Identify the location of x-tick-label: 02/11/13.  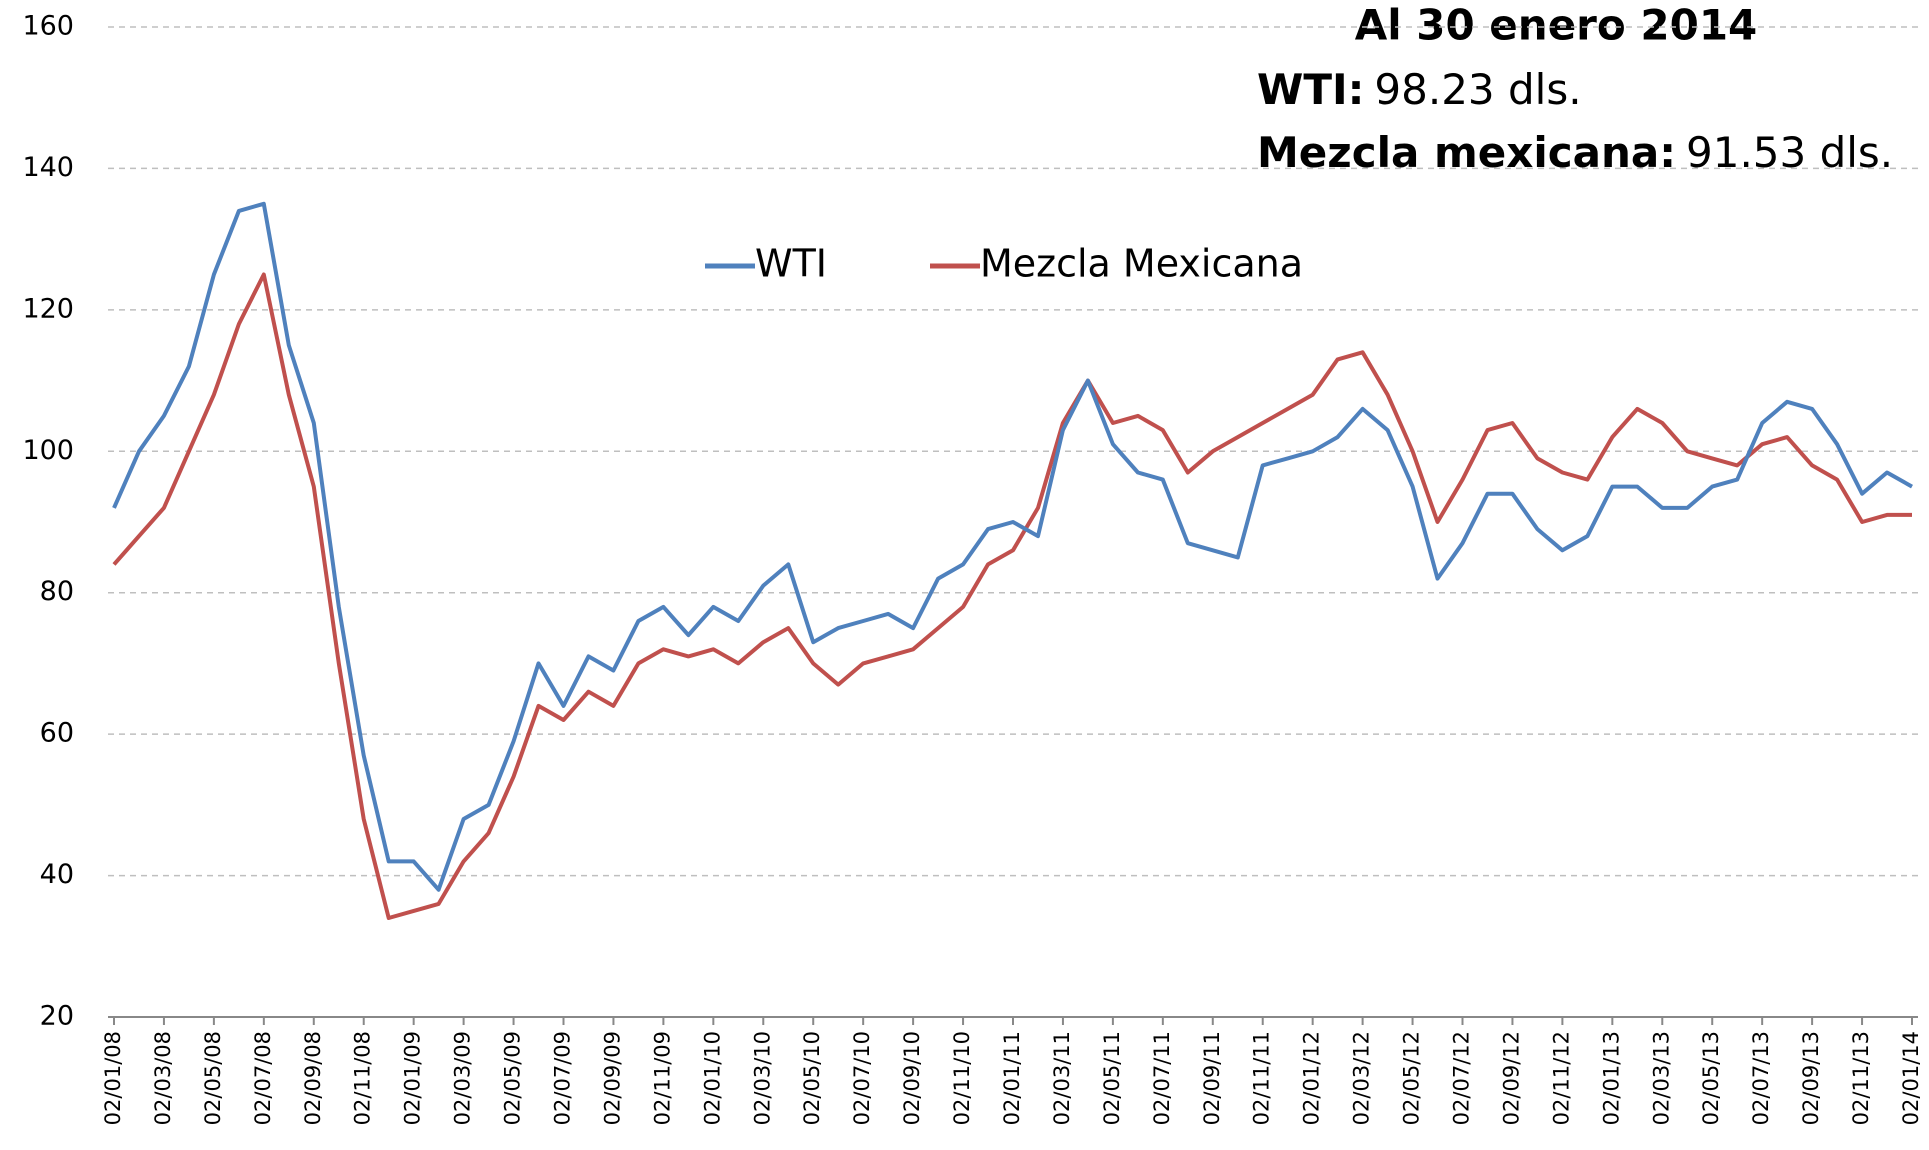
(1861, 1078).